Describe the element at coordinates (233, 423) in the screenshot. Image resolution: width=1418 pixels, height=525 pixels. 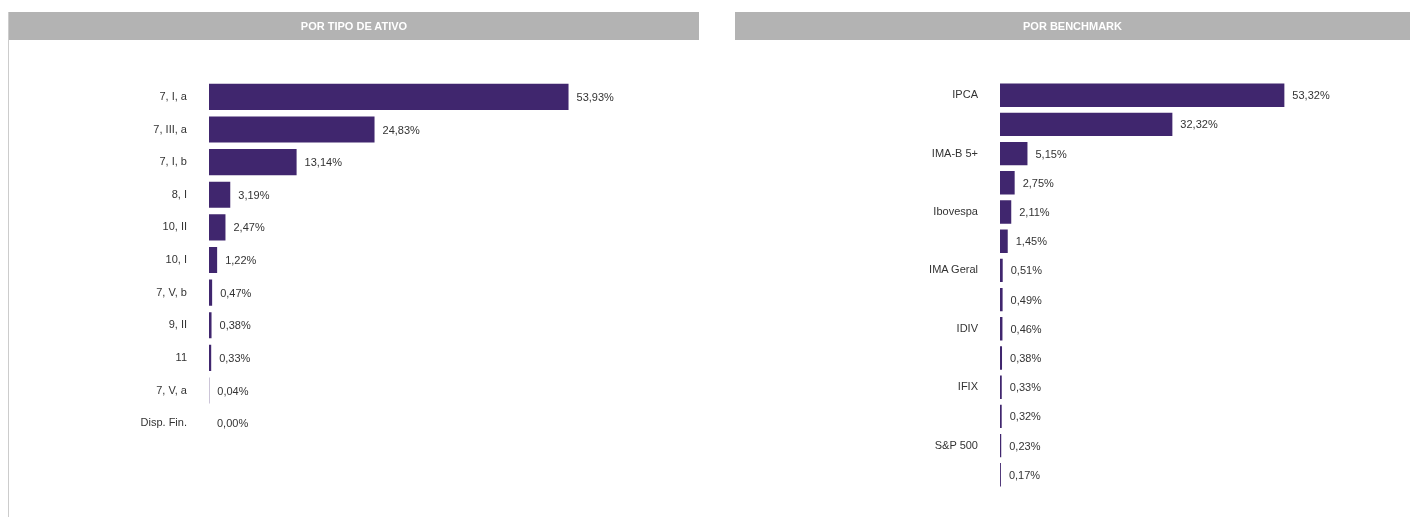
I see `data-label: 0,00%` at that location.